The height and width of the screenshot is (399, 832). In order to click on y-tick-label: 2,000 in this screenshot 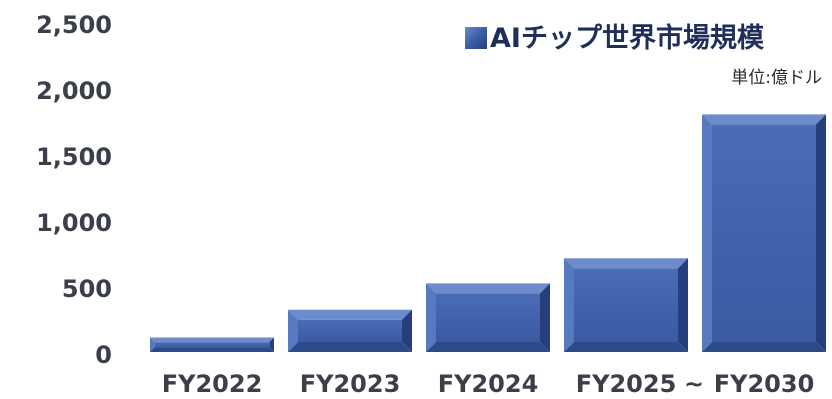, I will do `click(74, 91)`.